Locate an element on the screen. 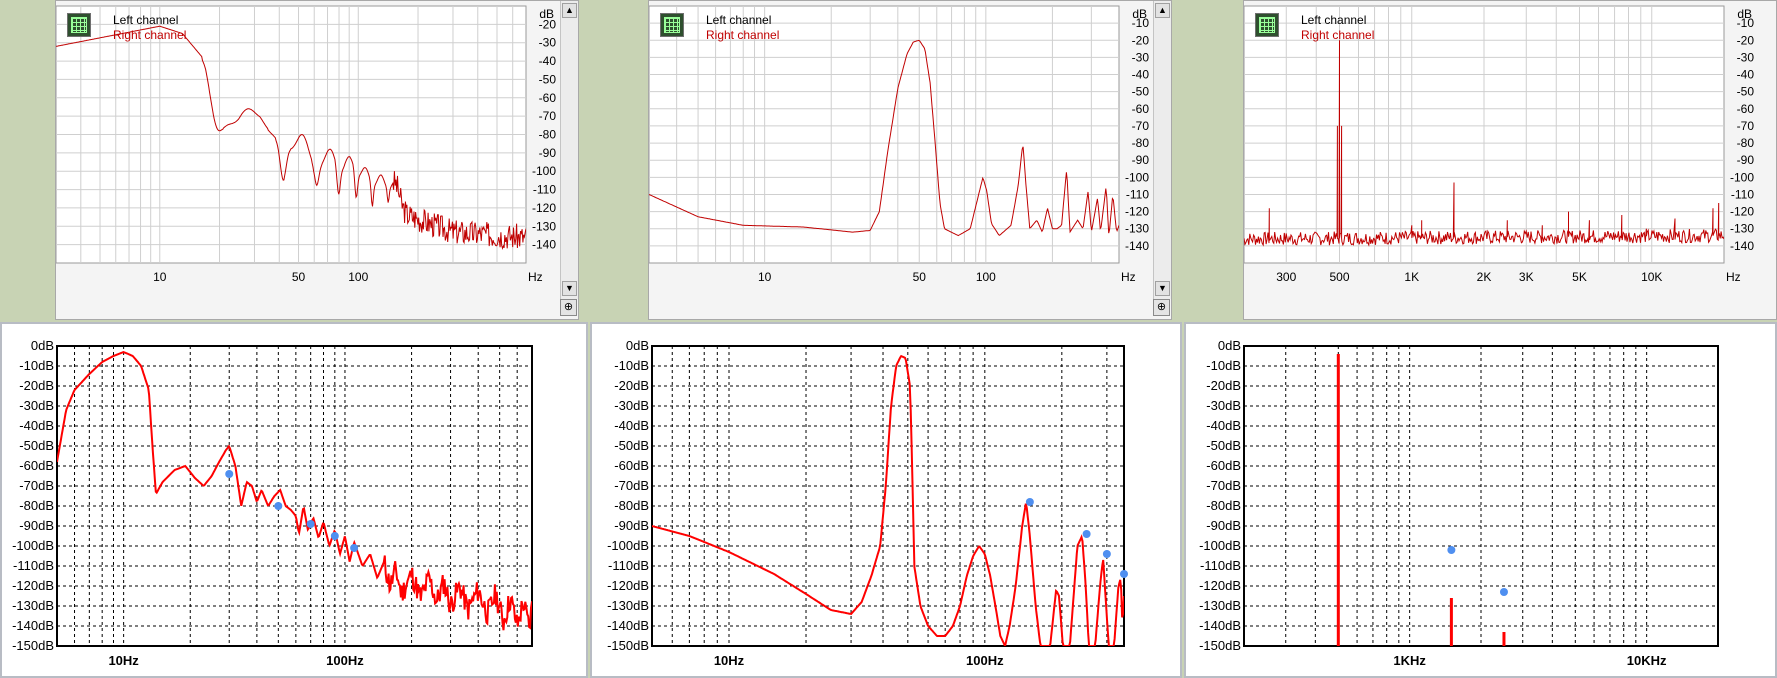 This screenshot has width=1777, height=678. plot-area is located at coordinates (884, 134).